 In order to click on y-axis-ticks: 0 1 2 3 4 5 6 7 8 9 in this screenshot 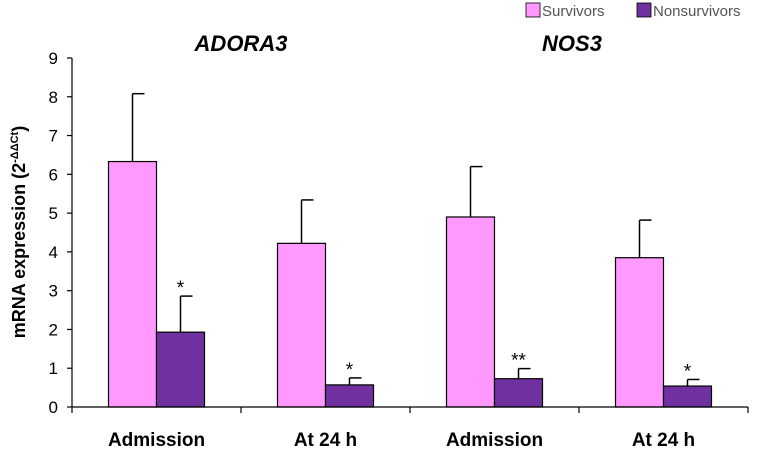, I will do `click(60, 233)`.